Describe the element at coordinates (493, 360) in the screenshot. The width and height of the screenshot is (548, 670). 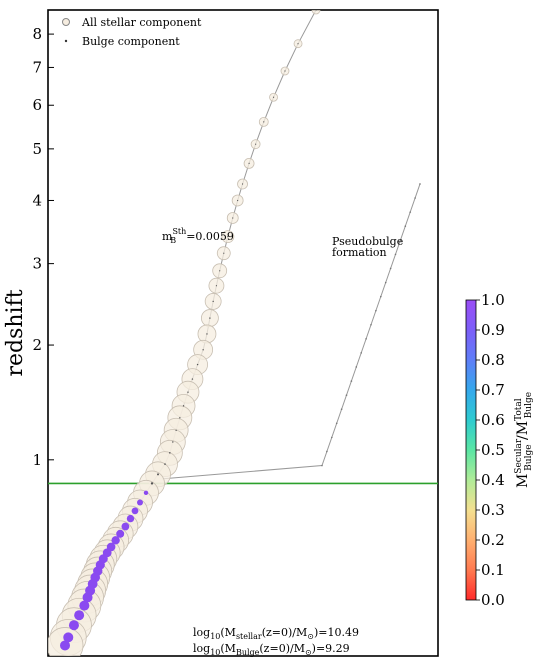
I see `colorbar-tick-label: 0.8` at that location.